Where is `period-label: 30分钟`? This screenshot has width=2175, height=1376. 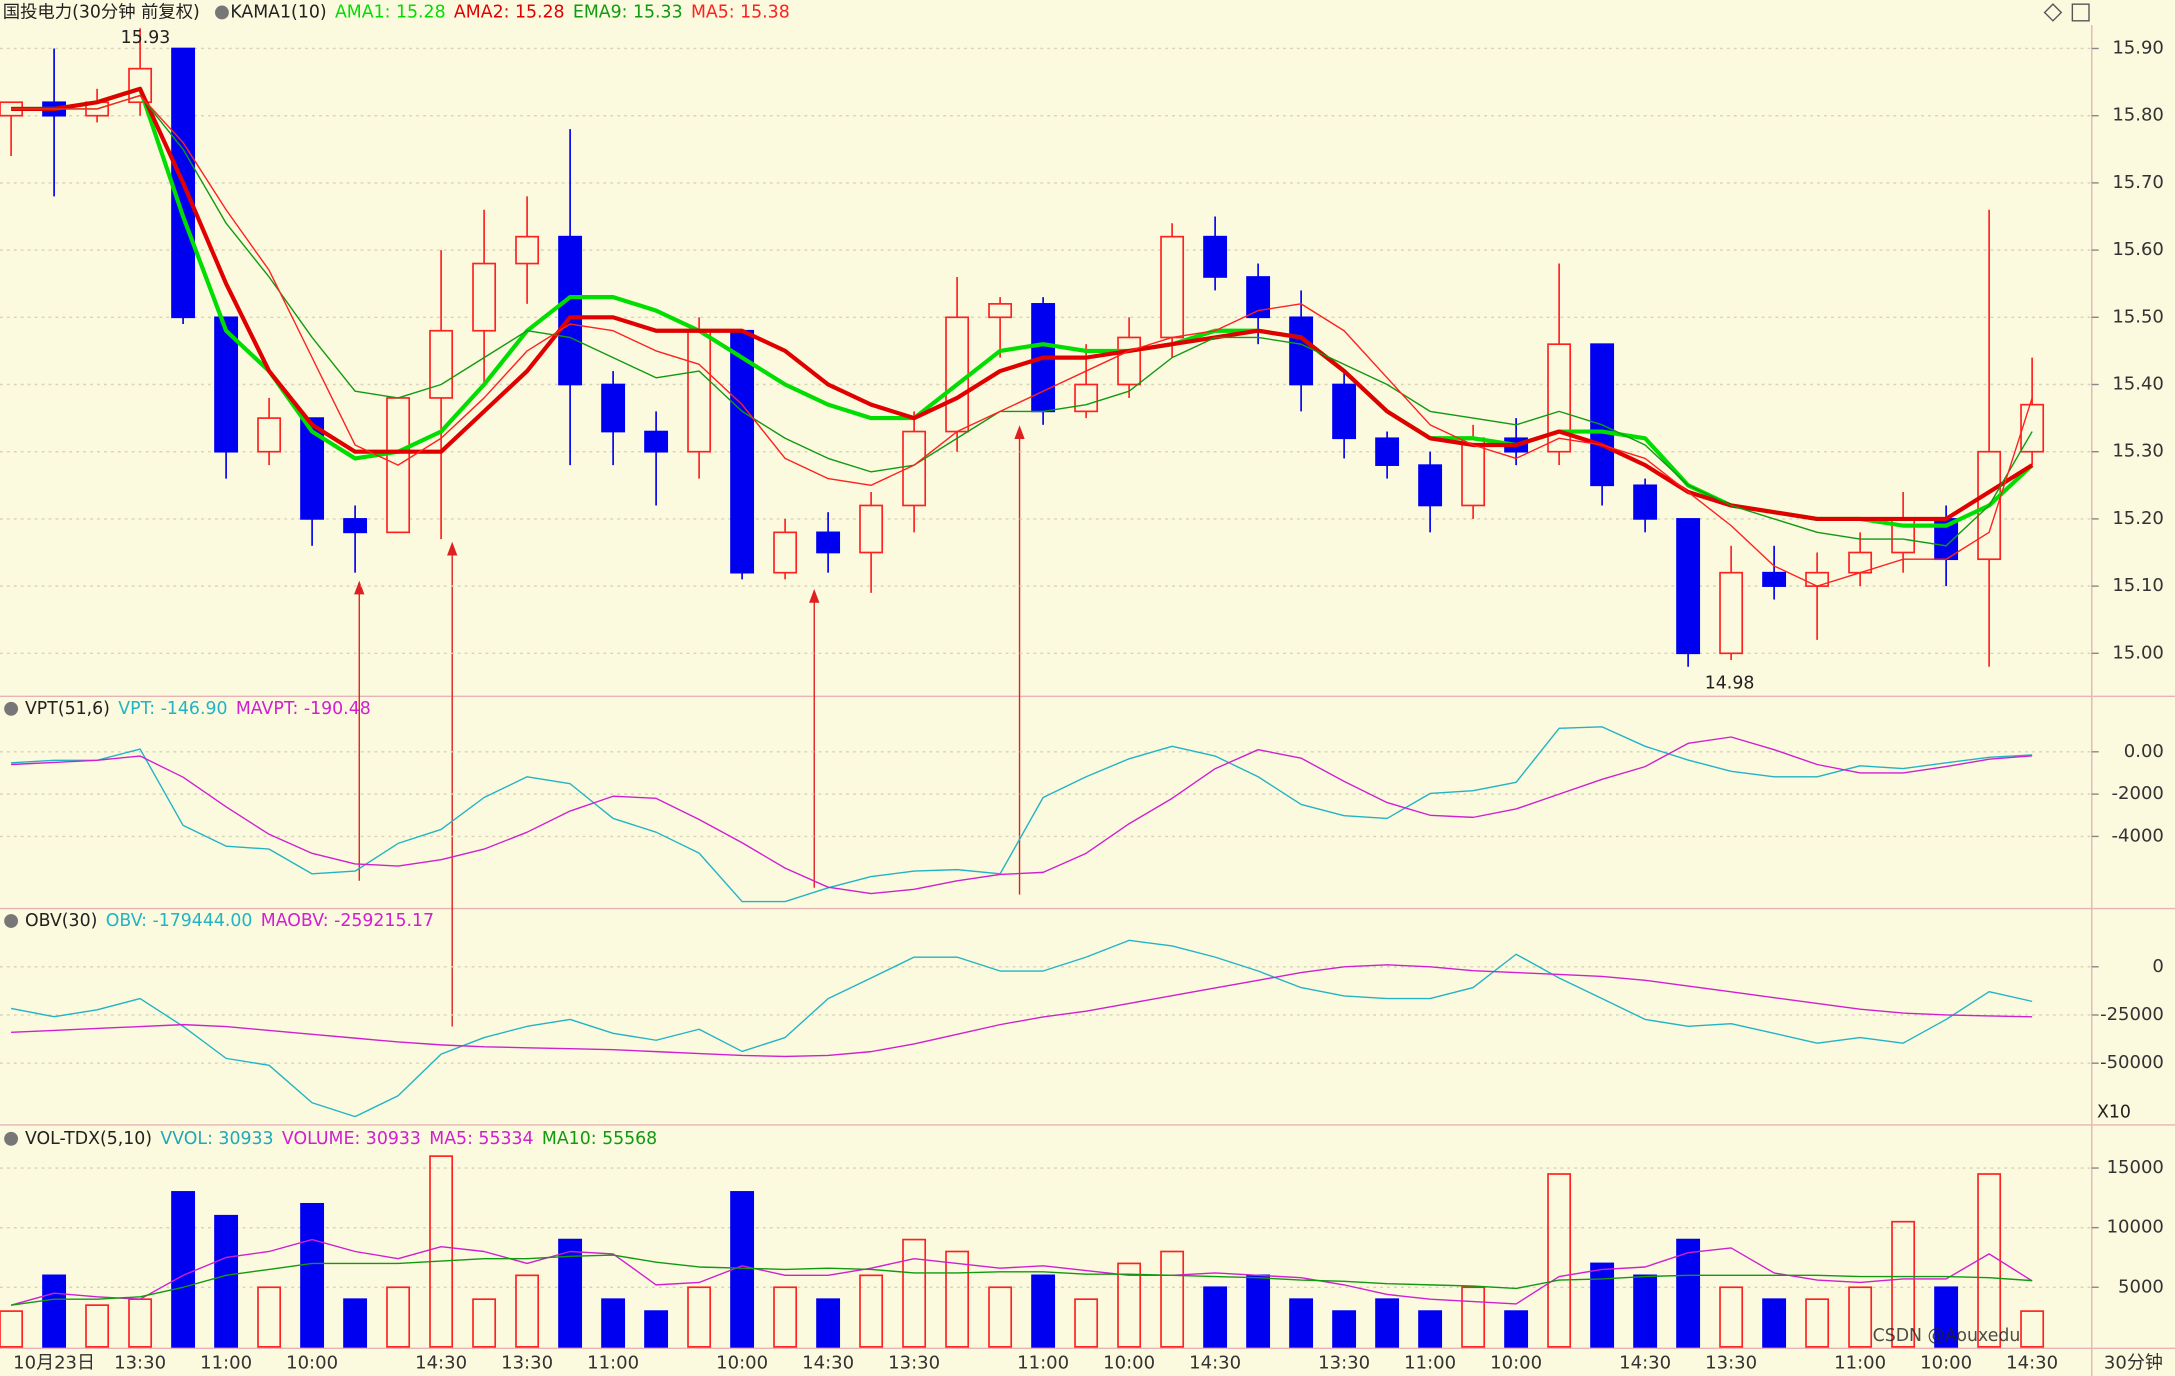
period-label: 30分钟 is located at coordinates (2133, 1363).